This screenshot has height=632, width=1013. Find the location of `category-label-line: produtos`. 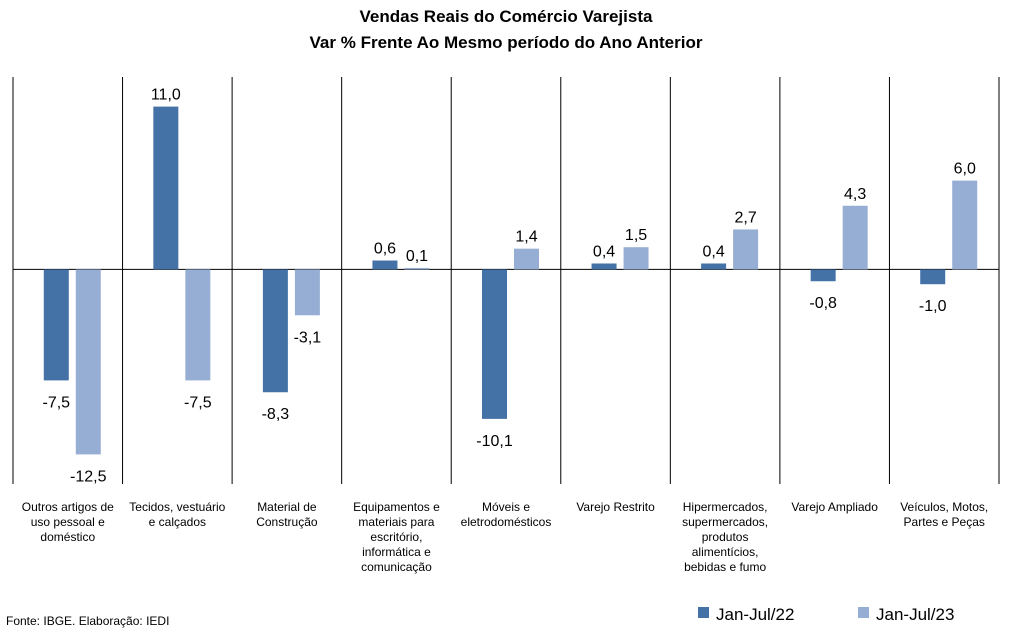

category-label-line: produtos is located at coordinates (725, 537).